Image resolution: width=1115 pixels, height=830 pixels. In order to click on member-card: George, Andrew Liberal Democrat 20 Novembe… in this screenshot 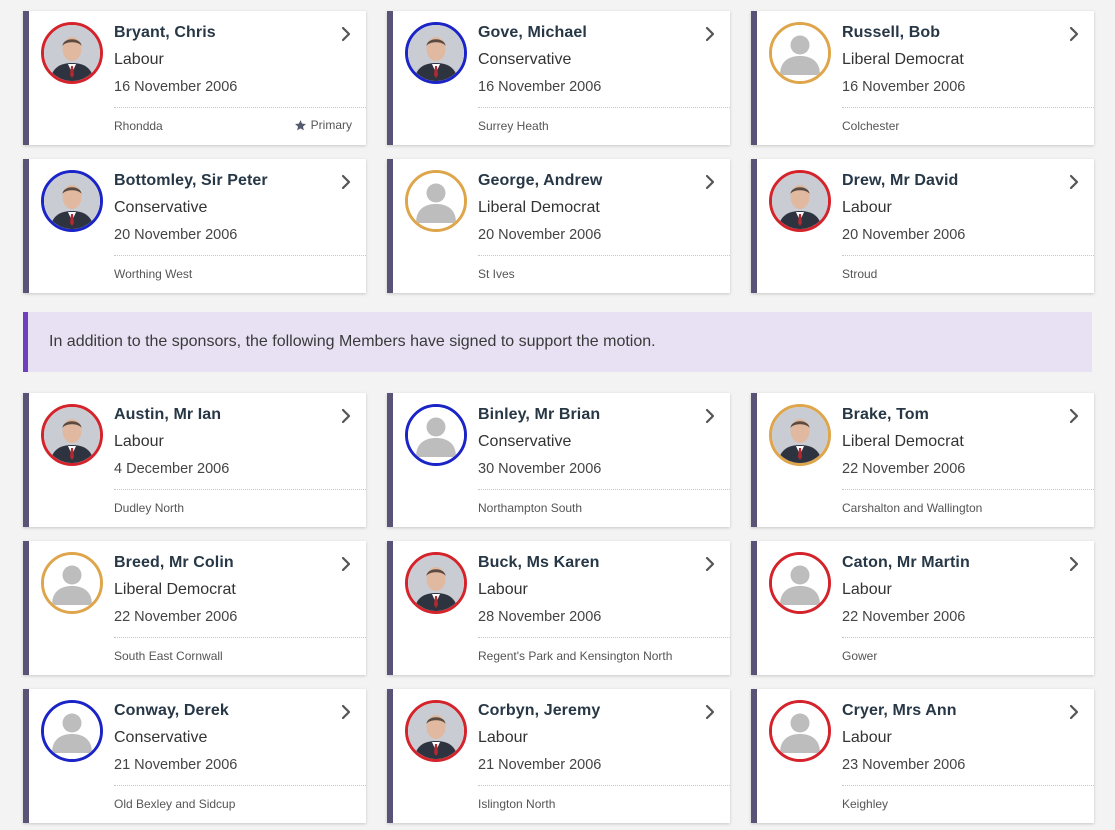, I will do `click(558, 226)`.